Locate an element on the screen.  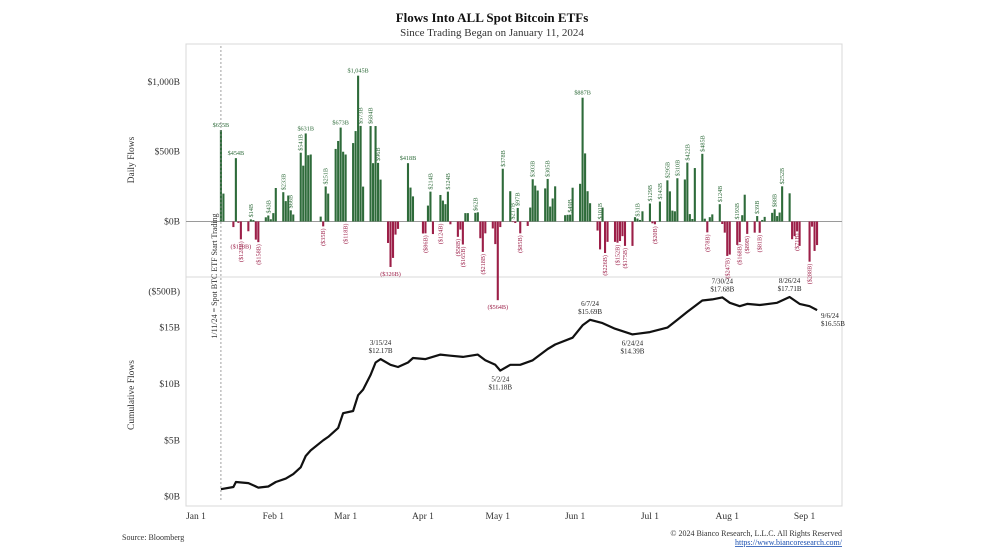
y-tick-label: $500B is located at coordinates (167, 152).